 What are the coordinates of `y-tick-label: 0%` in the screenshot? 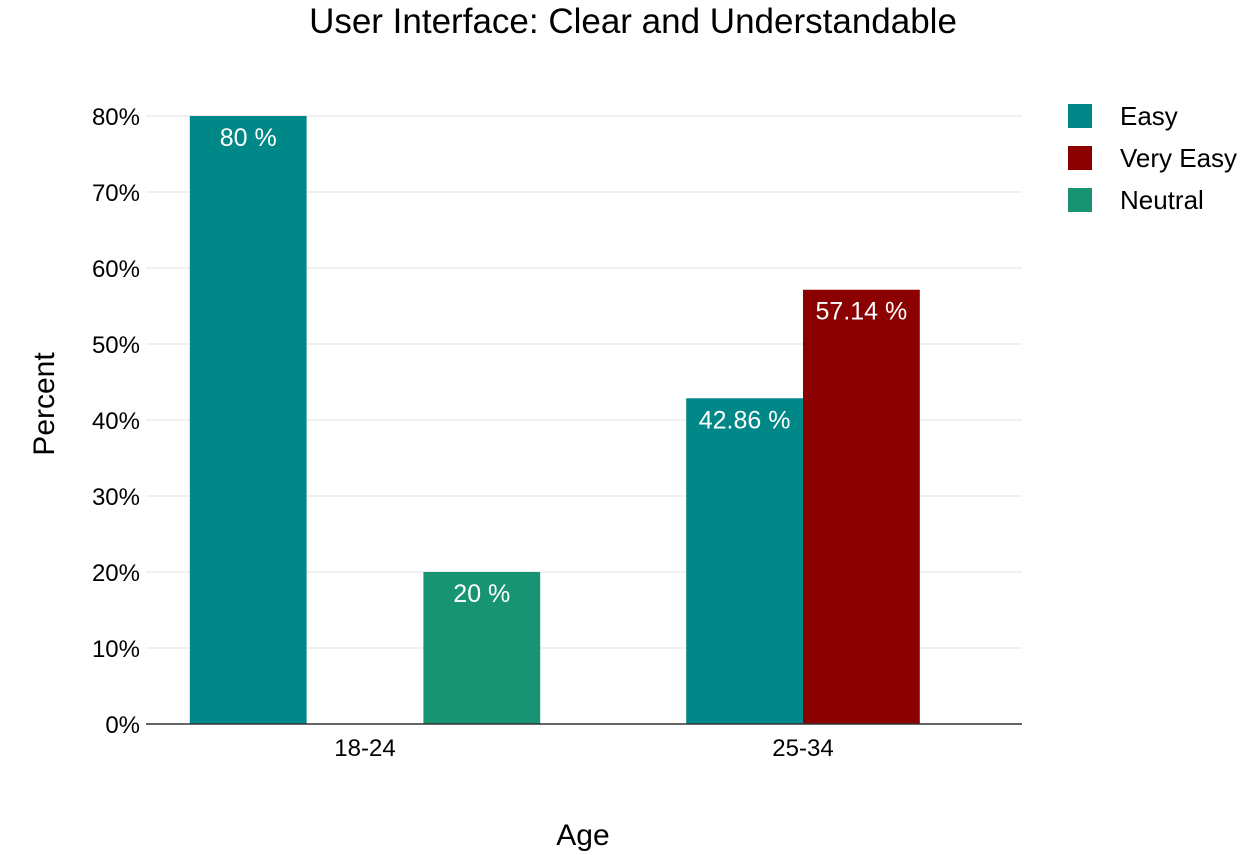 It's located at (122, 725).